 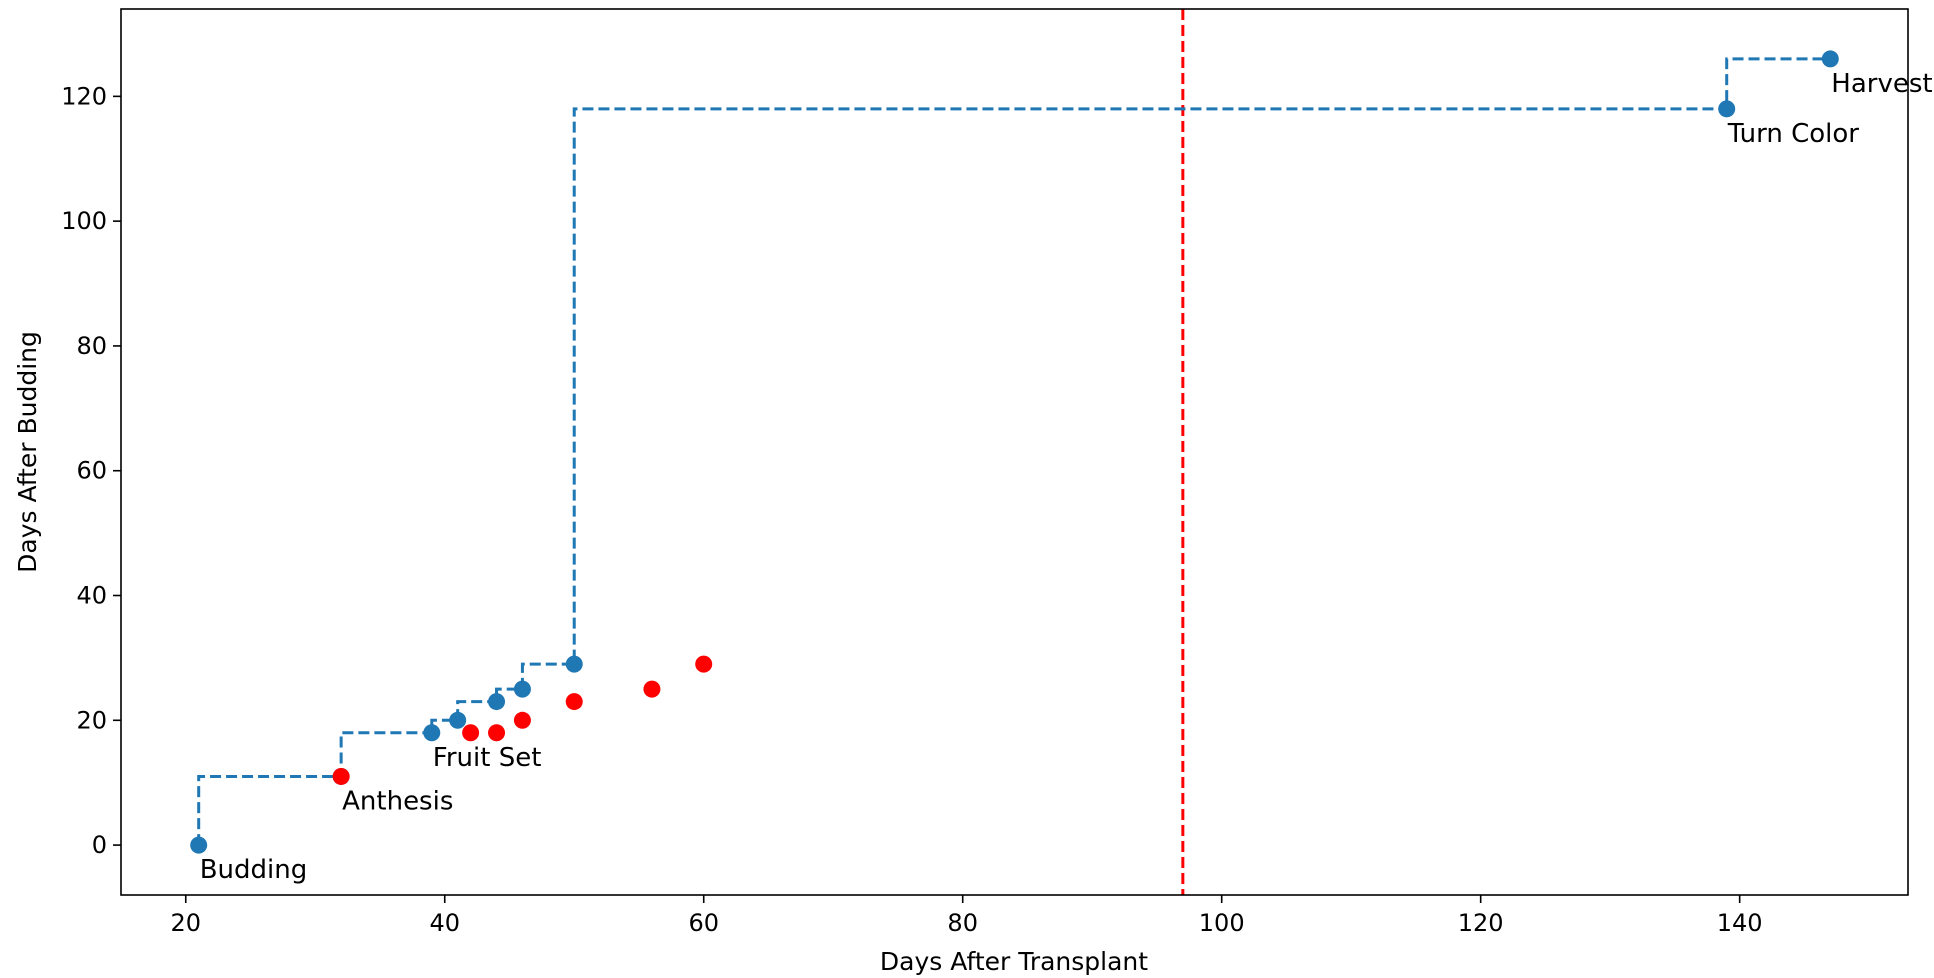 I want to click on annotation-2: Anthesis, so click(x=397, y=801).